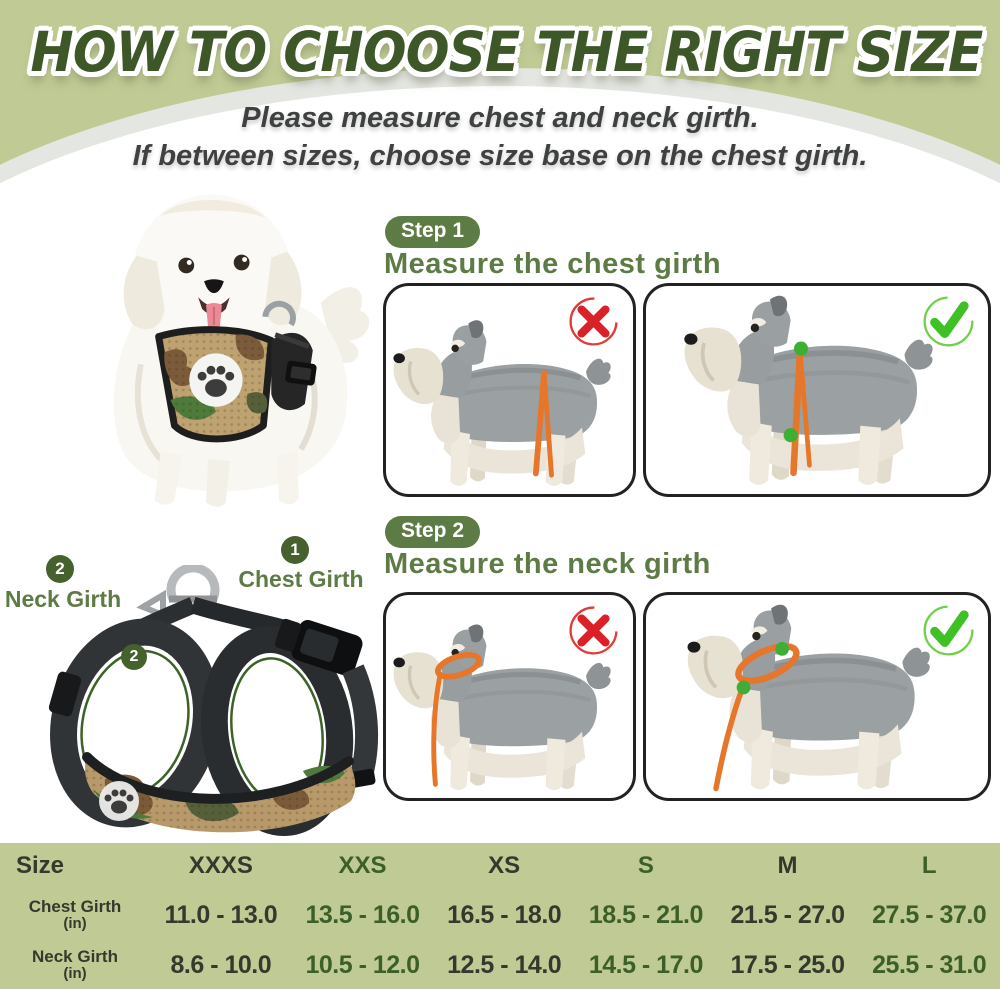  What do you see at coordinates (787, 914) in the screenshot?
I see `chest-value-m: 21.5 - 27.0` at bounding box center [787, 914].